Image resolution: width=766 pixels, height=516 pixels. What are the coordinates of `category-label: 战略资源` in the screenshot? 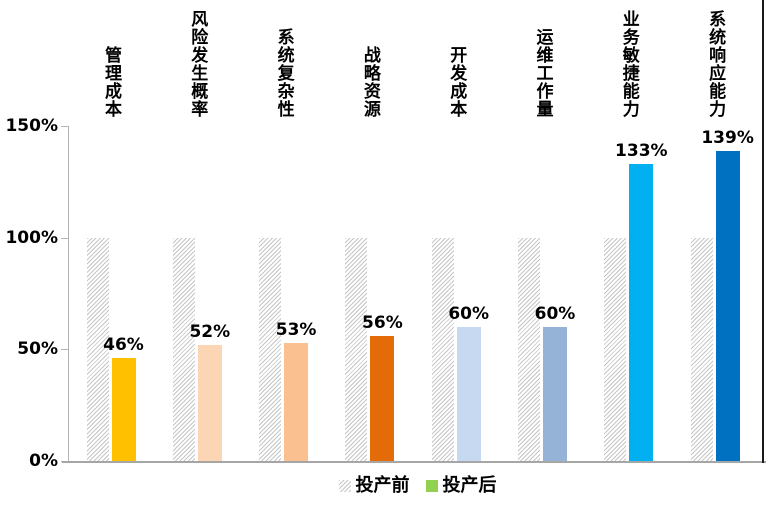 It's located at (369, 82).